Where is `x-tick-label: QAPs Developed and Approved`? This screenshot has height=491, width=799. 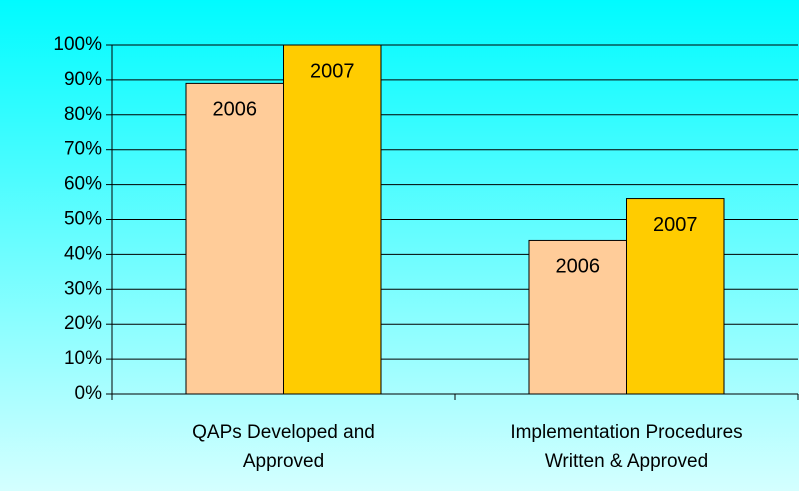
x-tick-label: QAPs Developed and Approved is located at coordinates (283, 447).